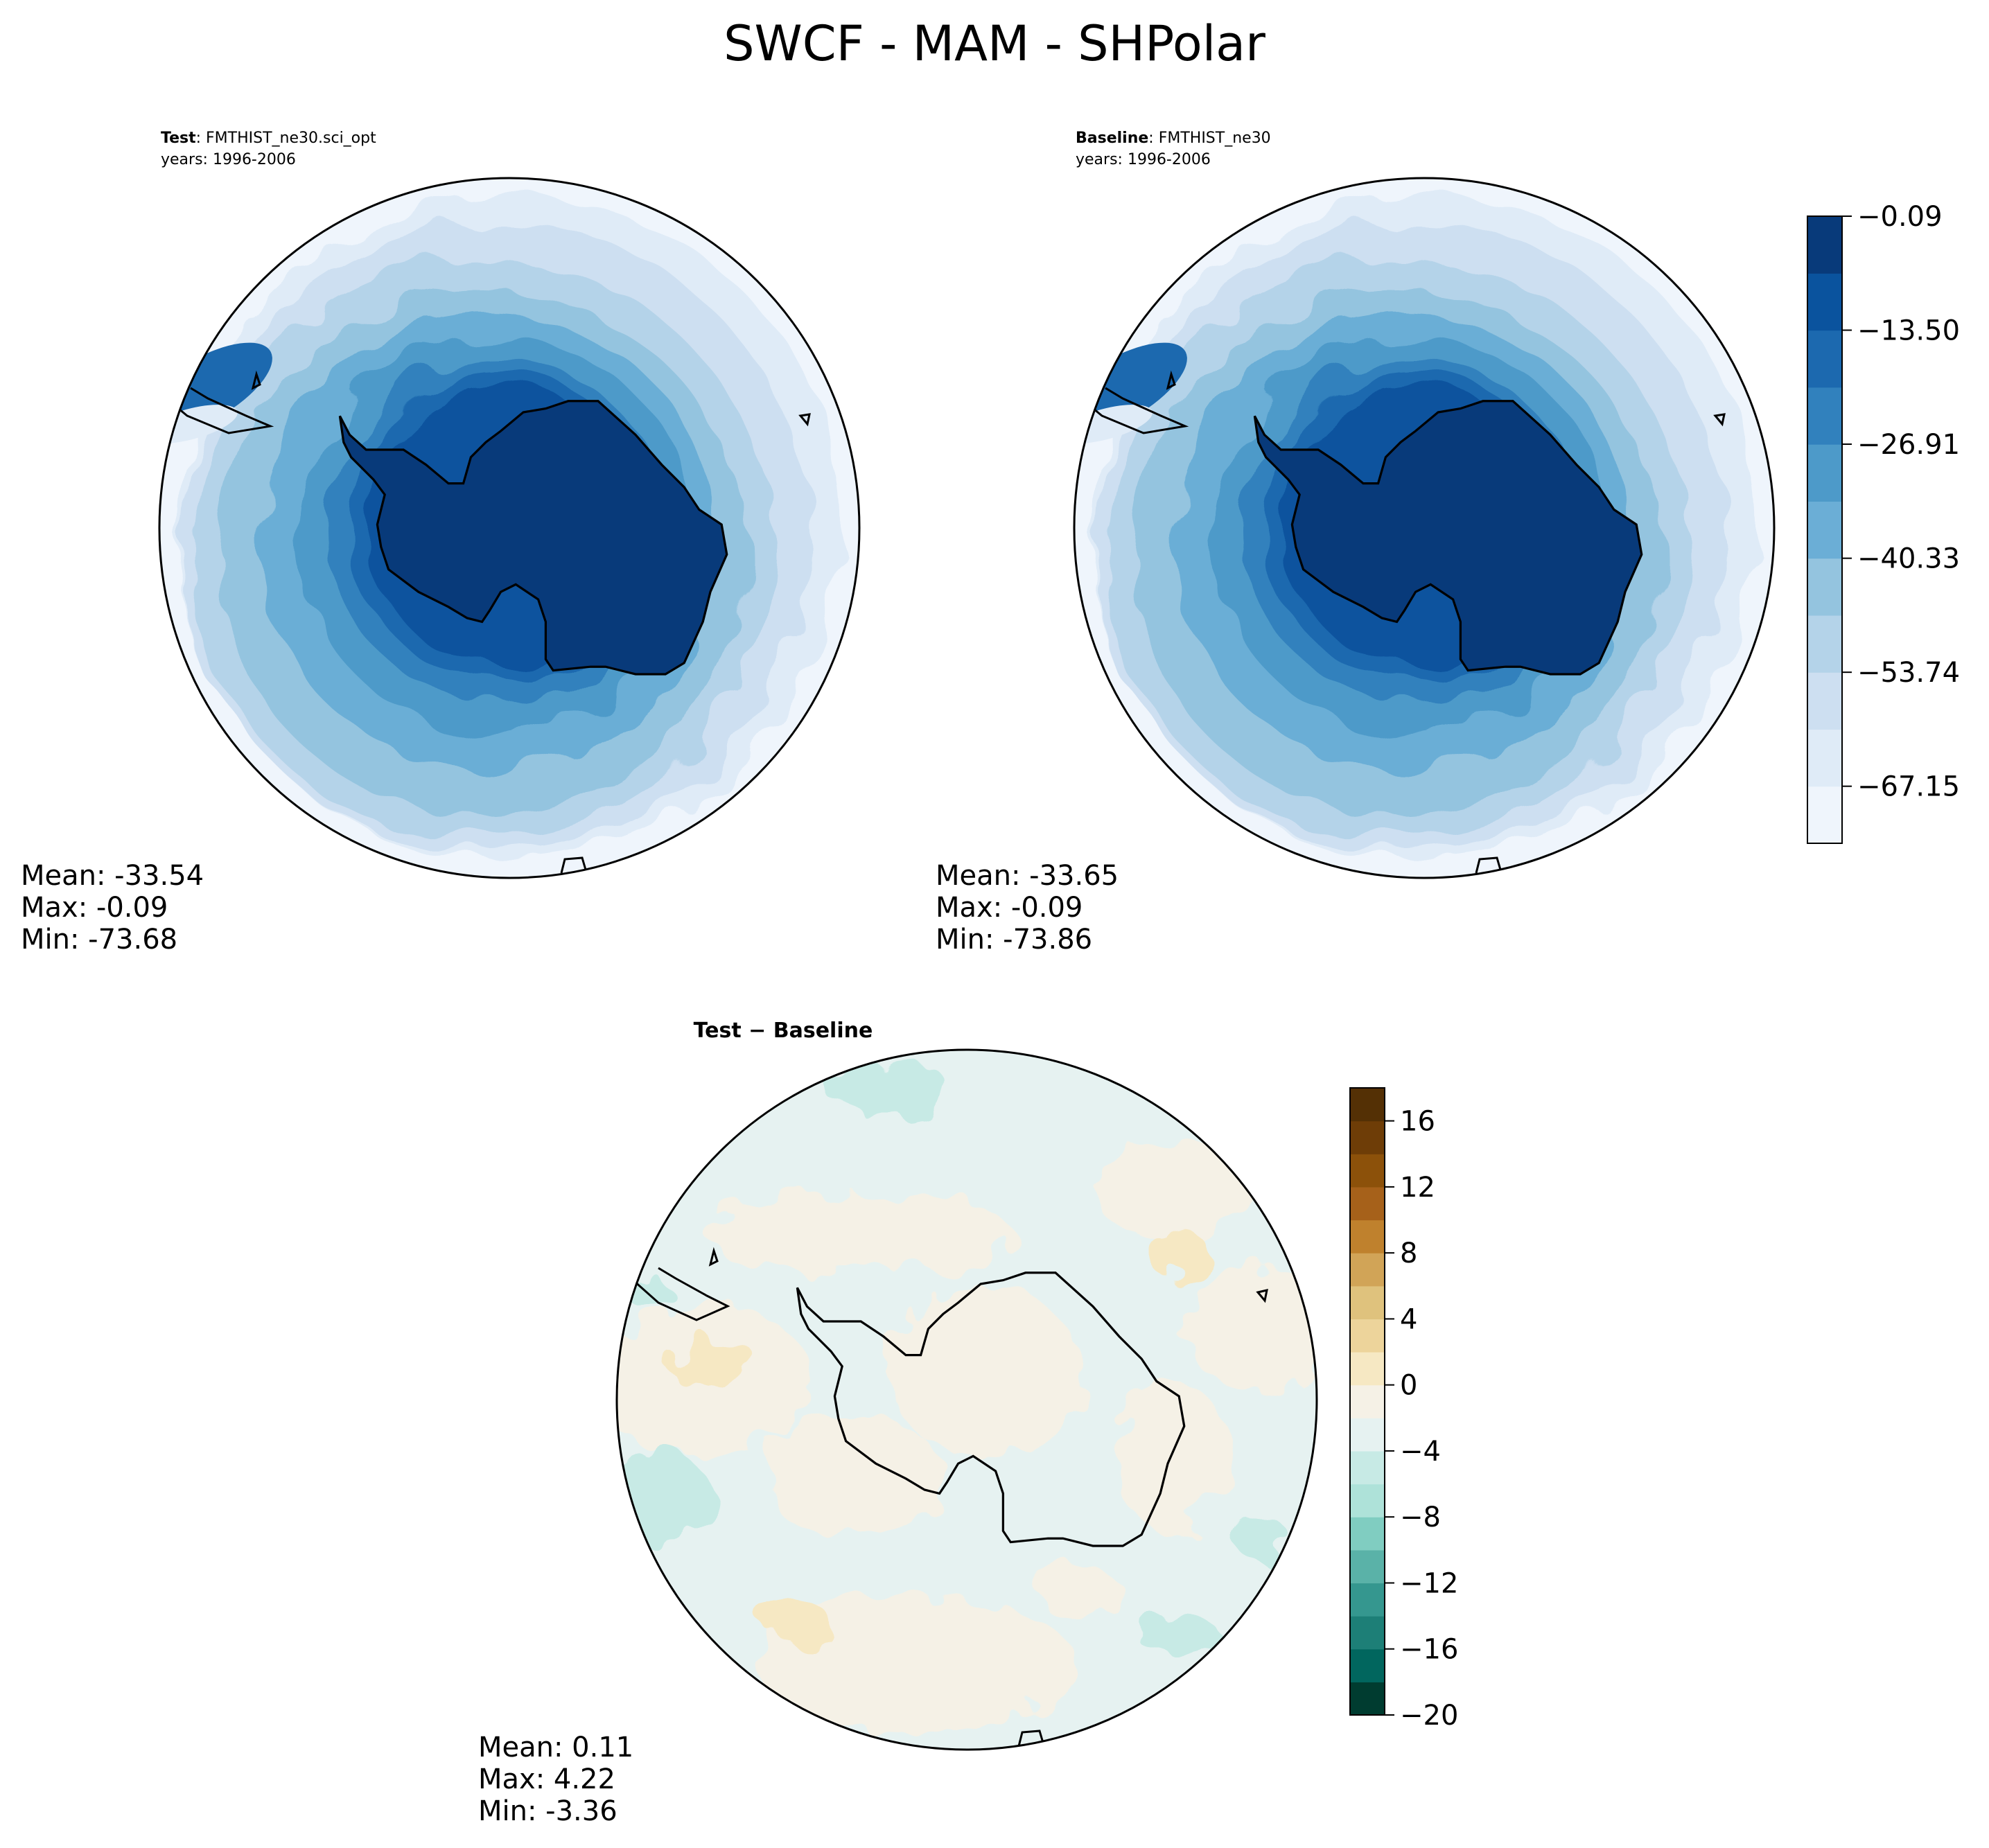 The image size is (1989, 1848). I want to click on diff-colorbar-tick-label: 8, so click(1408, 1253).